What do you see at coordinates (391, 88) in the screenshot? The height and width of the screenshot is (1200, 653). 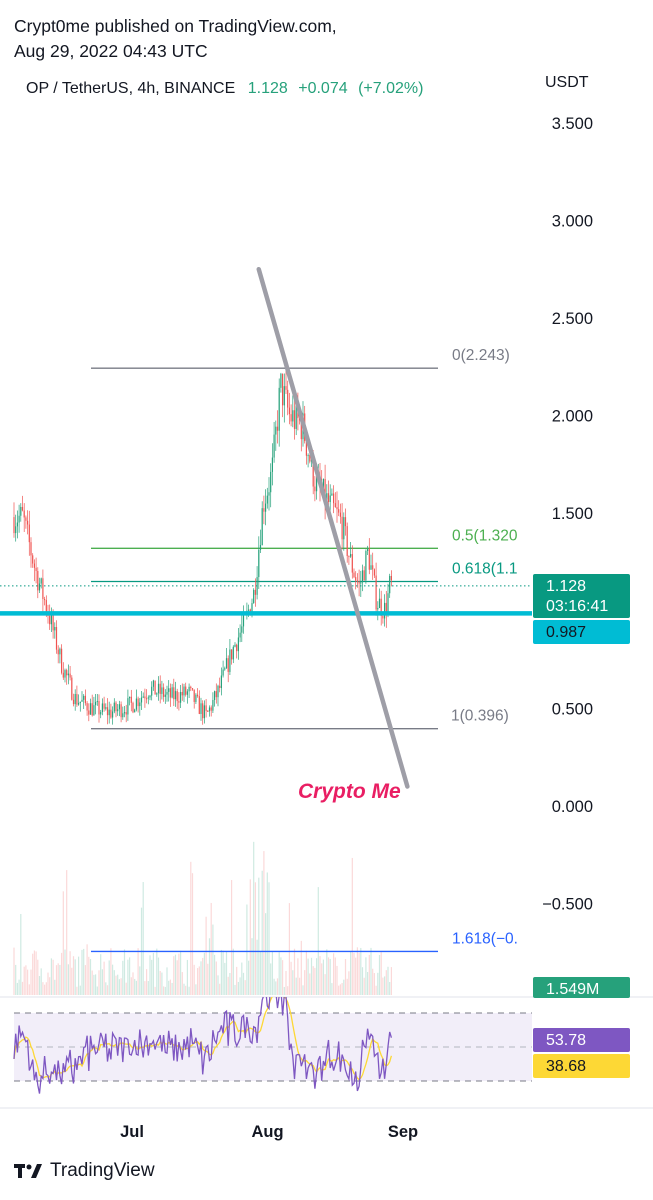 I see `symbol-change-pct: (+7.02%)` at bounding box center [391, 88].